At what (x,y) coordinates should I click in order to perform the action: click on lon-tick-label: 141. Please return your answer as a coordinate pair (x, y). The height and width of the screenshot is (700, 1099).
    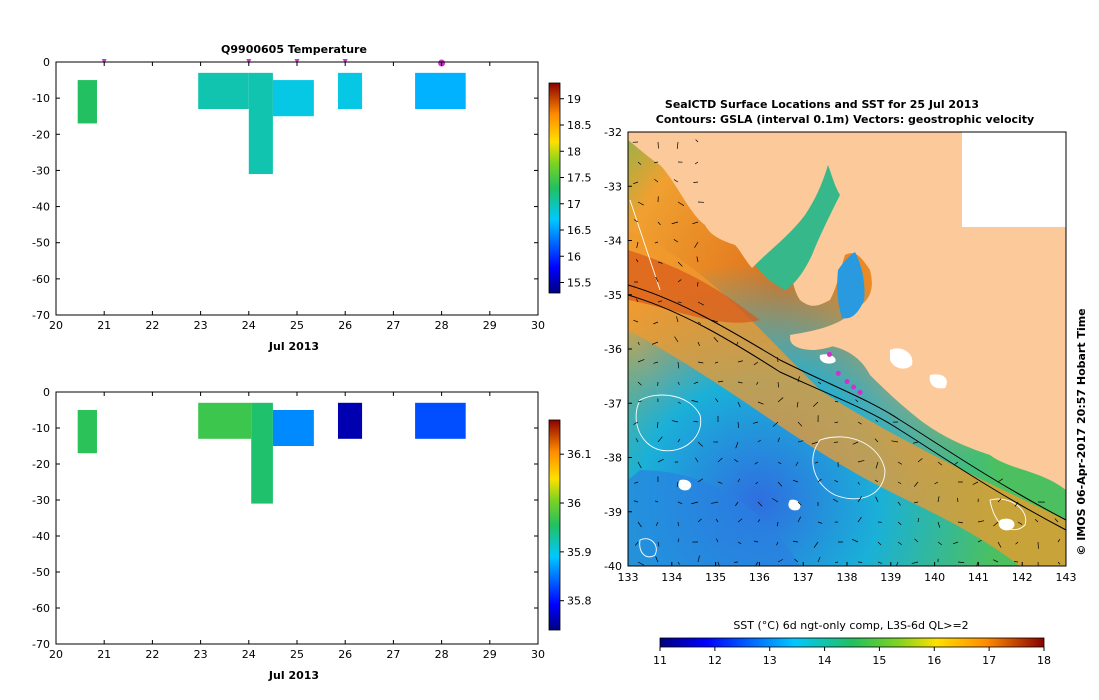
    Looking at the image, I should click on (978, 577).